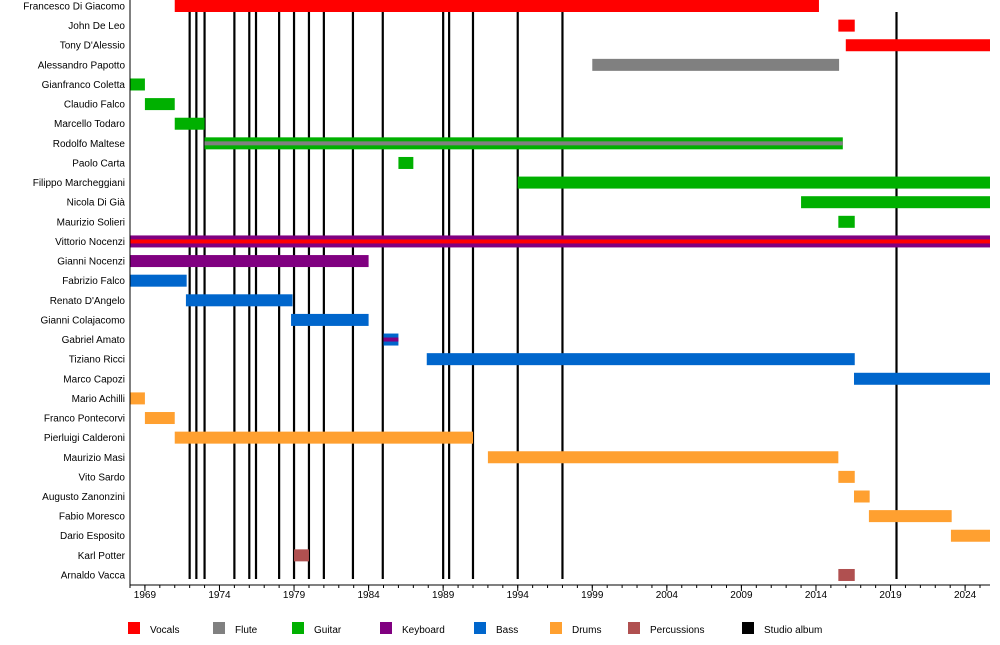 The image size is (1000, 645). What do you see at coordinates (507, 630) in the screenshot?
I see `legend-label: Bass` at bounding box center [507, 630].